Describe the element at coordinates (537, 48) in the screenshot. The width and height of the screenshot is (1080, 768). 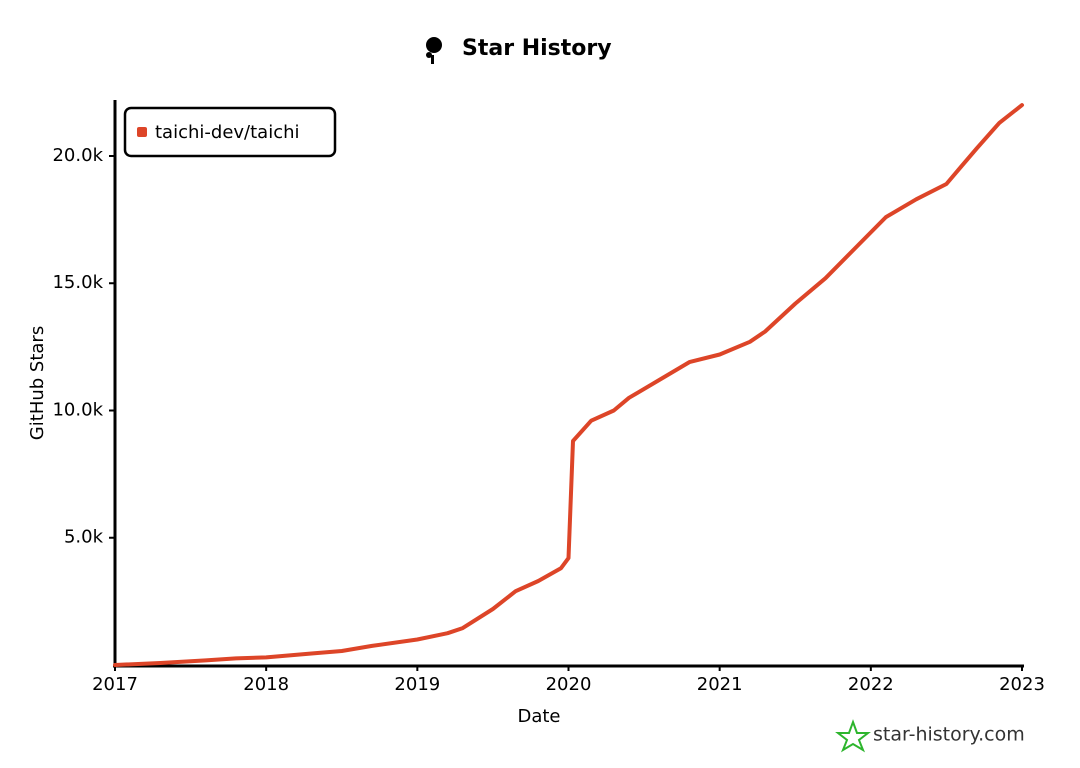
I see `chart-title: Star History` at that location.